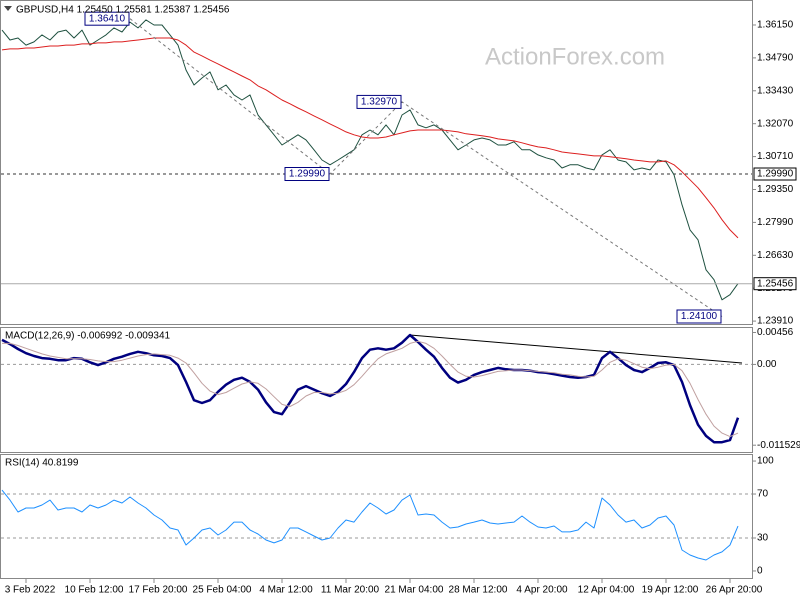  Describe the element at coordinates (775, 25) in the screenshot. I see `y-tick-label: 1.36150` at that location.